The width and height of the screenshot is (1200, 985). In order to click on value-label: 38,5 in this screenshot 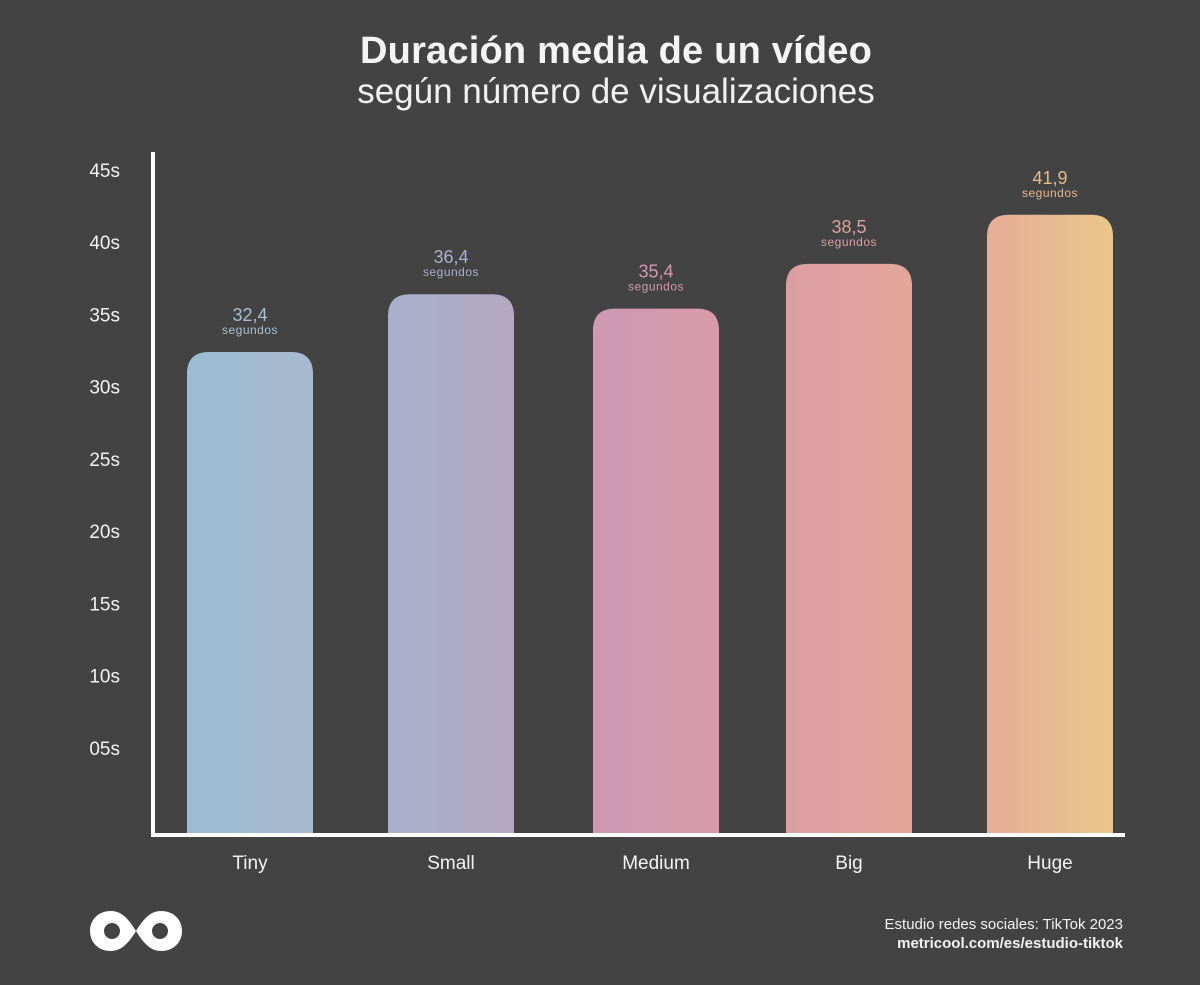, I will do `click(848, 227)`.